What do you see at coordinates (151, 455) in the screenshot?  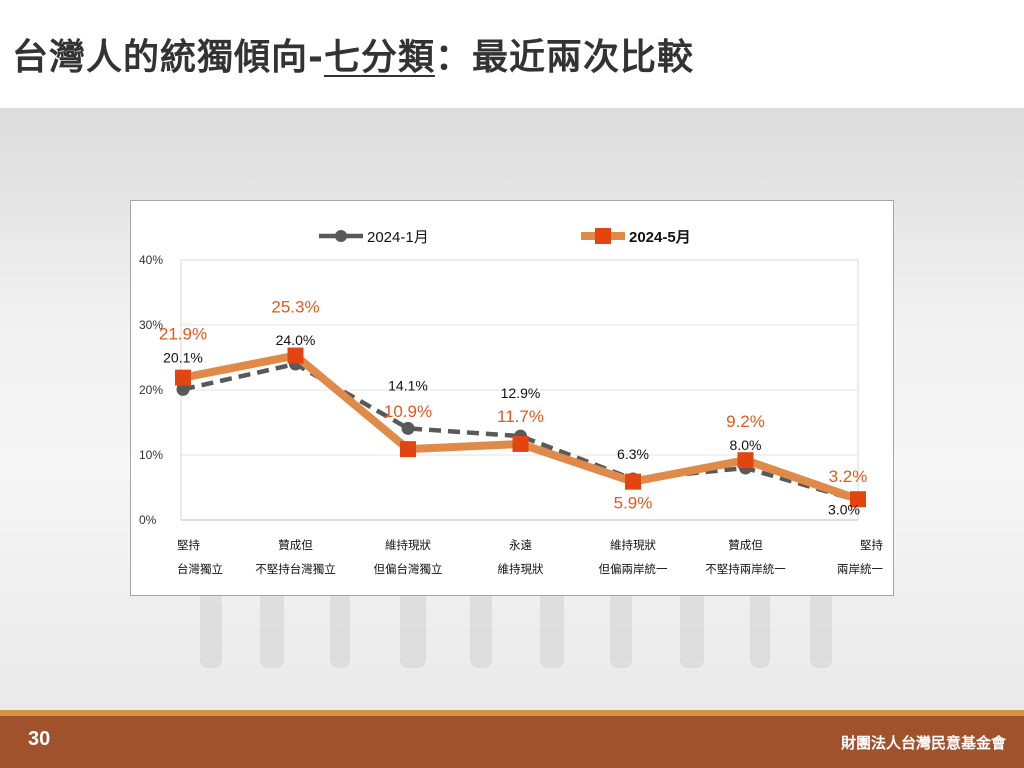 I see `y-tick-label: 10%` at bounding box center [151, 455].